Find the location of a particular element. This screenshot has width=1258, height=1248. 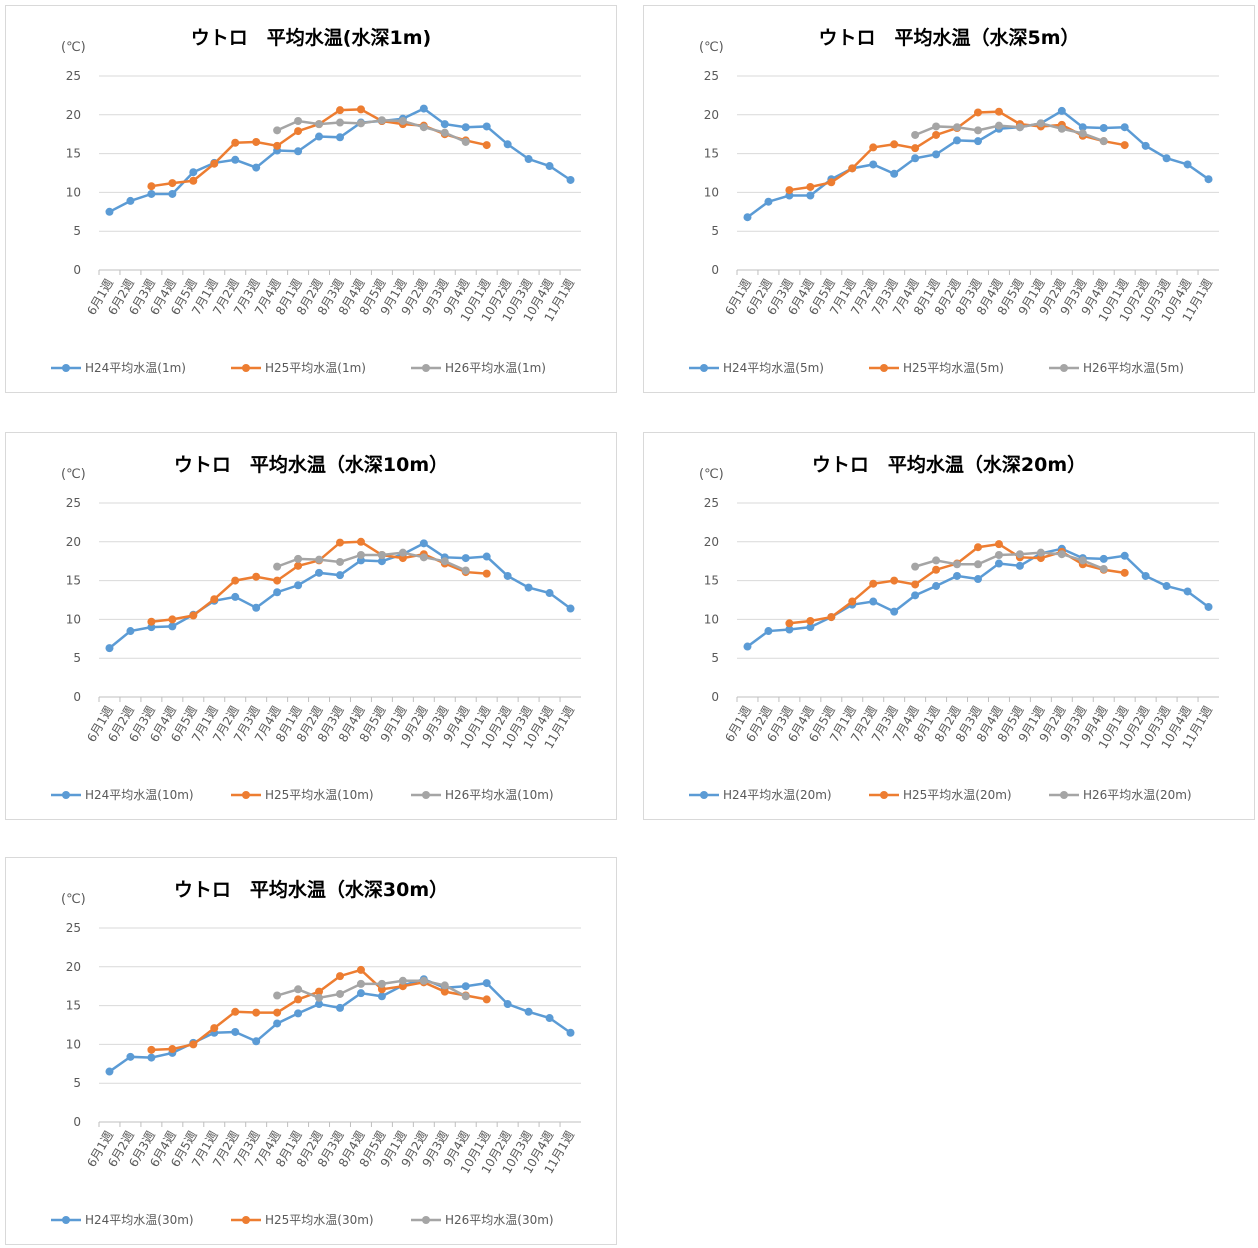

y-tick-label: 20 is located at coordinates (73, 967).